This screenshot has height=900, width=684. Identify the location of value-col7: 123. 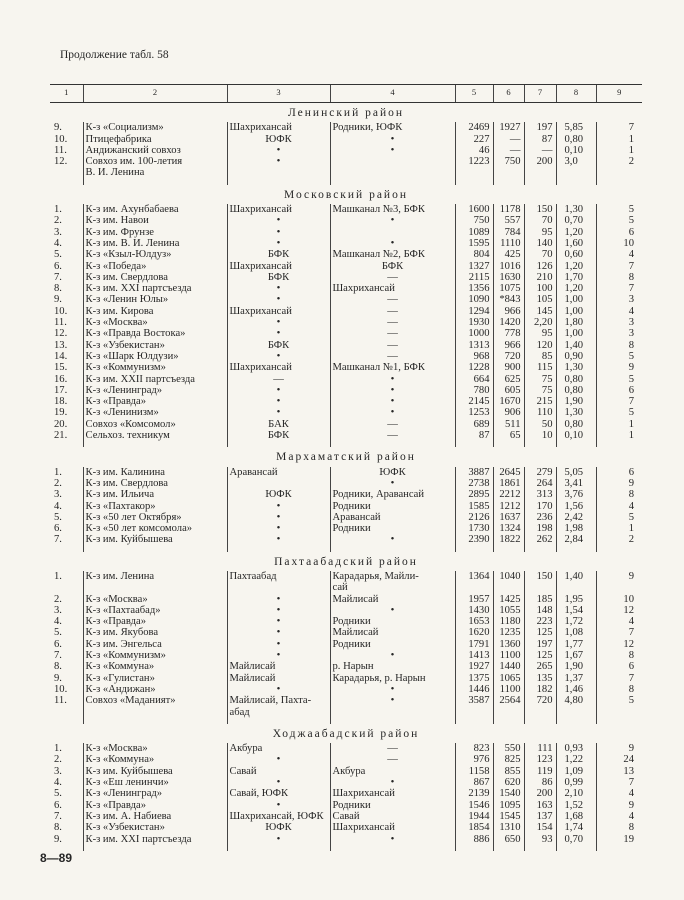
(539, 760).